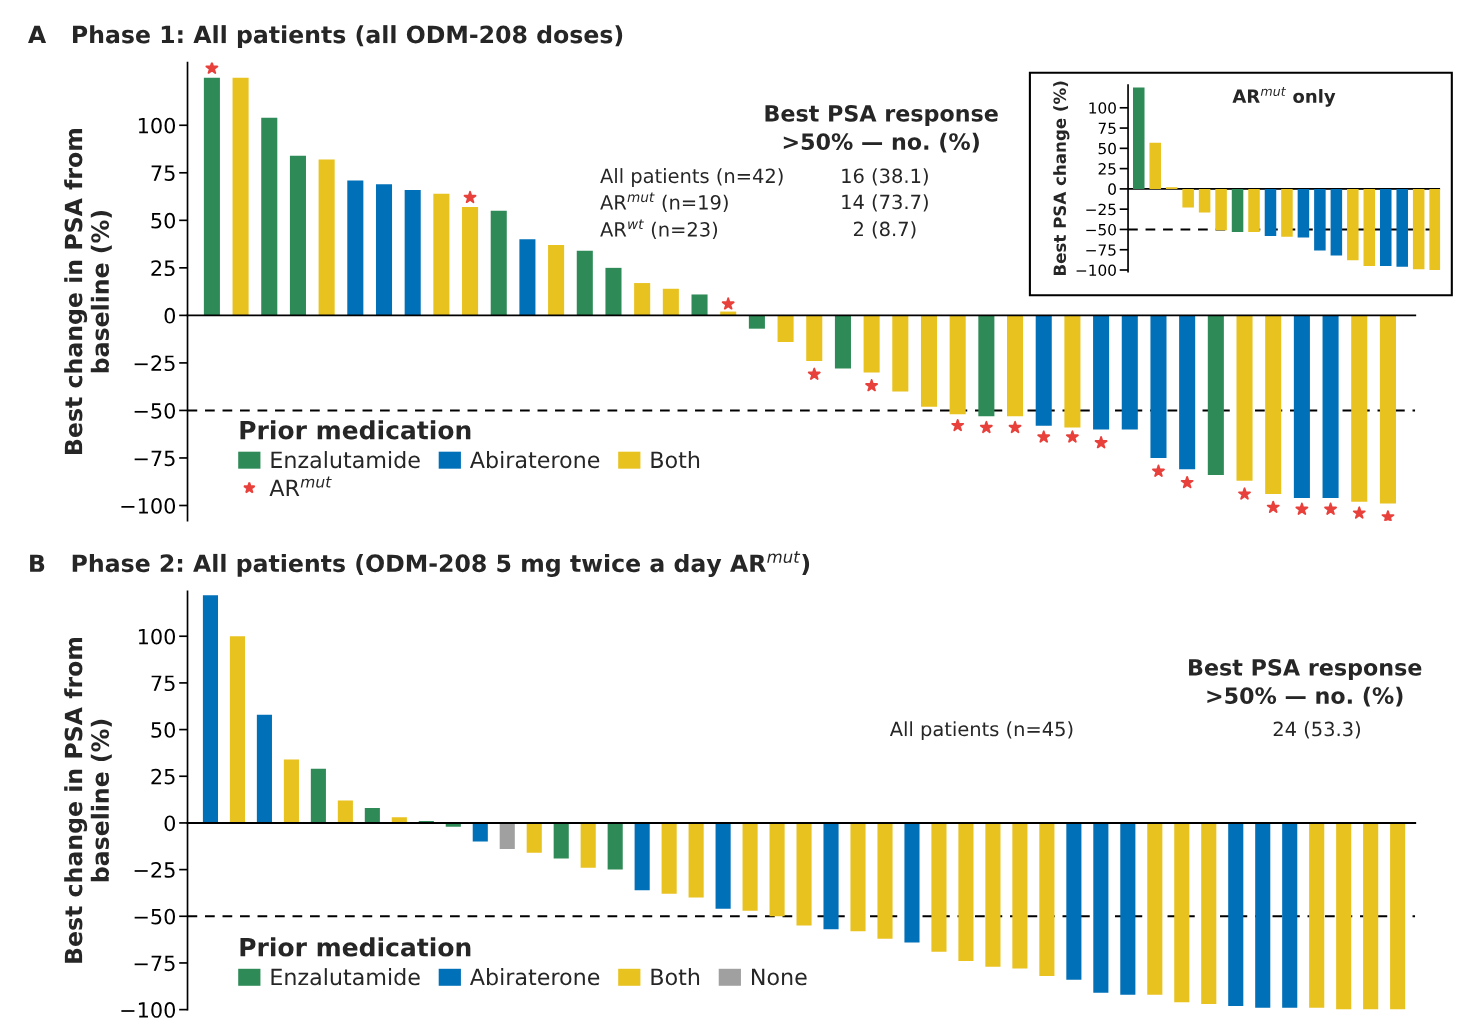 Image resolution: width=1465 pixels, height=1025 pixels. What do you see at coordinates (1316, 730) in the screenshot?
I see `annotation: 24 (53.3)` at bounding box center [1316, 730].